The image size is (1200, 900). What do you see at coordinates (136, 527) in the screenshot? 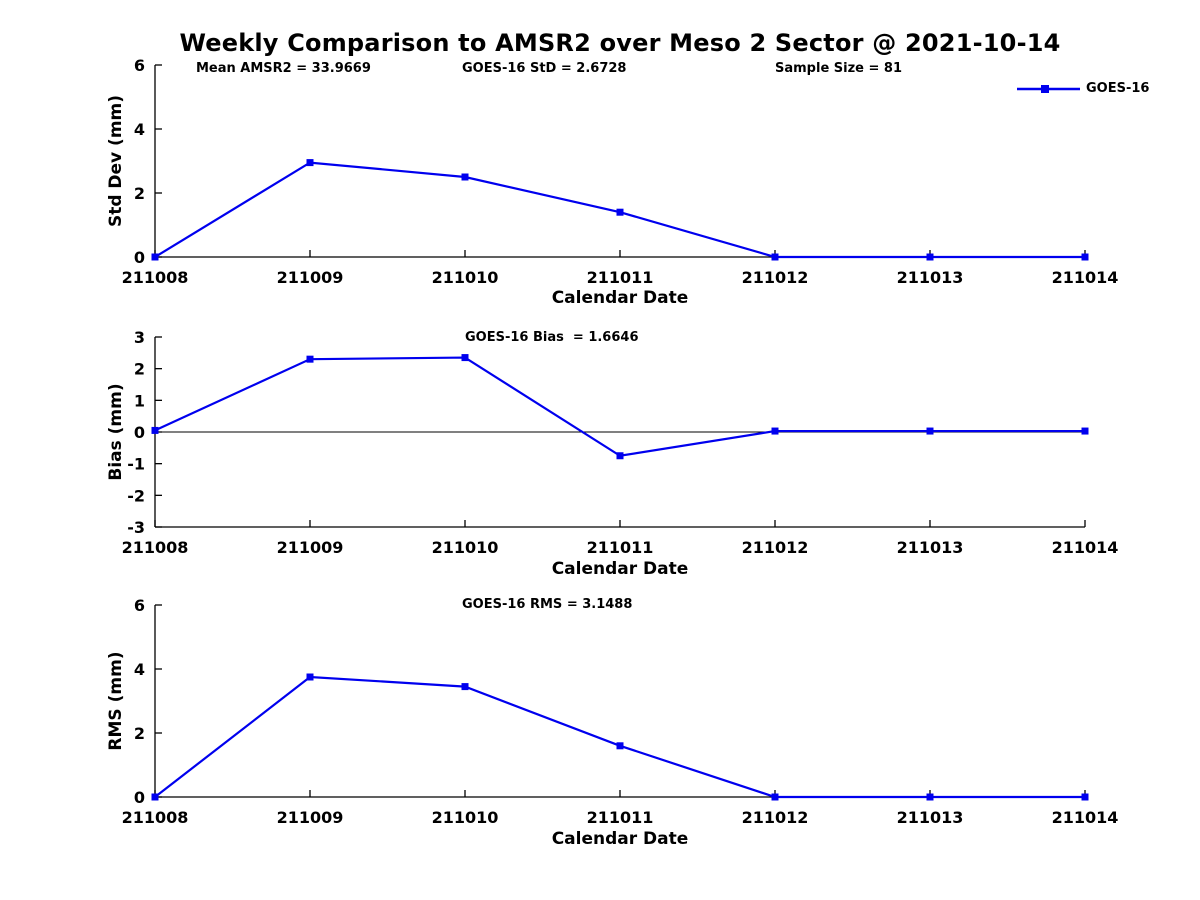
I see `y-tick-label: -3` at bounding box center [136, 527].